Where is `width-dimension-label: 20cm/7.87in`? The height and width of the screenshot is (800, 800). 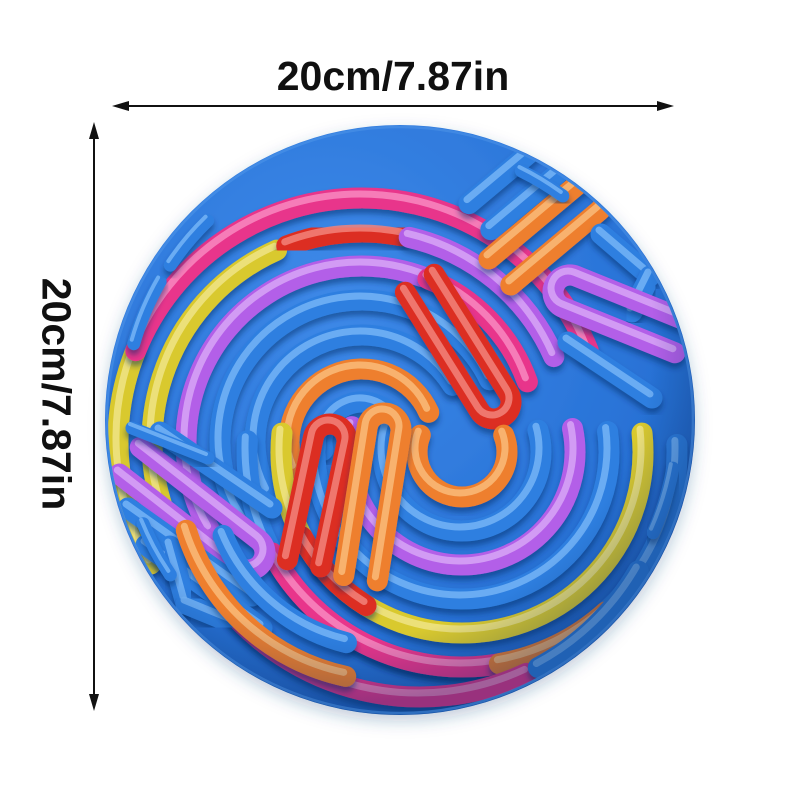 width-dimension-label: 20cm/7.87in is located at coordinates (393, 76).